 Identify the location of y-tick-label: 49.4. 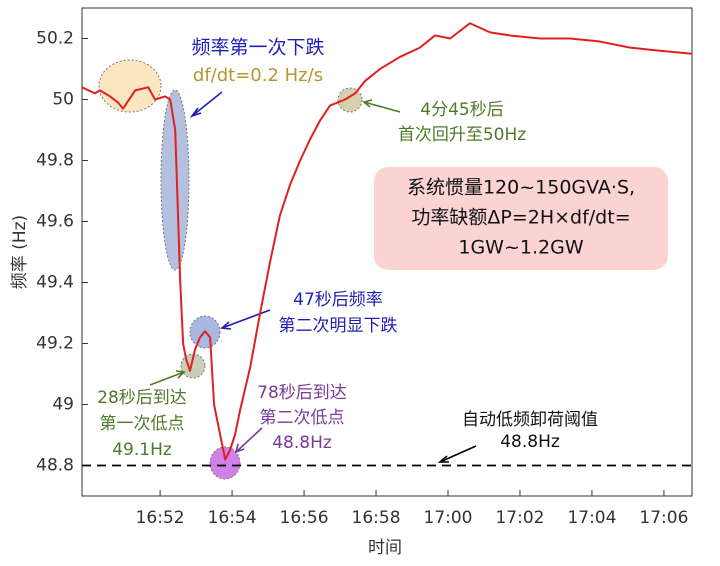
(55, 283).